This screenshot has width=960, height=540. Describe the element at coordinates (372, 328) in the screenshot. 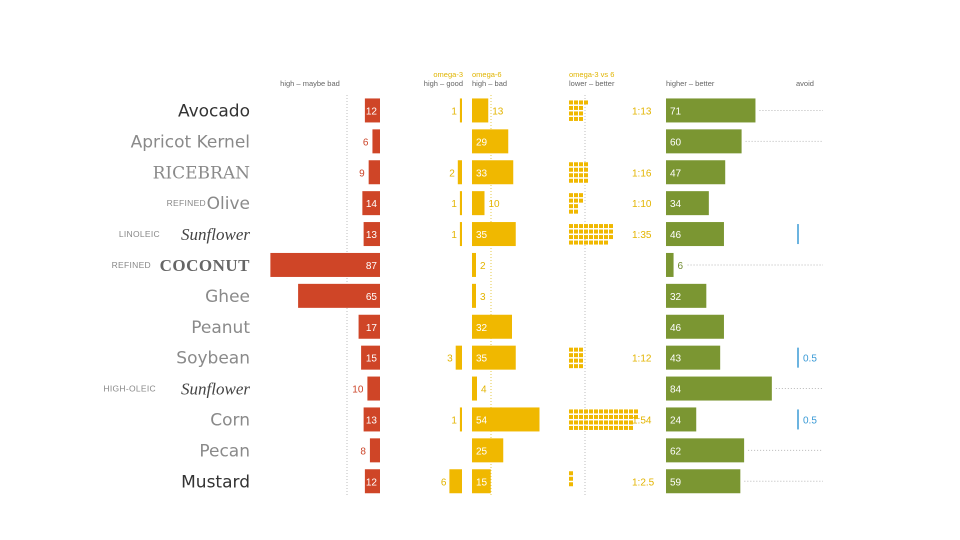

I see `saturated-value: 17` at that location.